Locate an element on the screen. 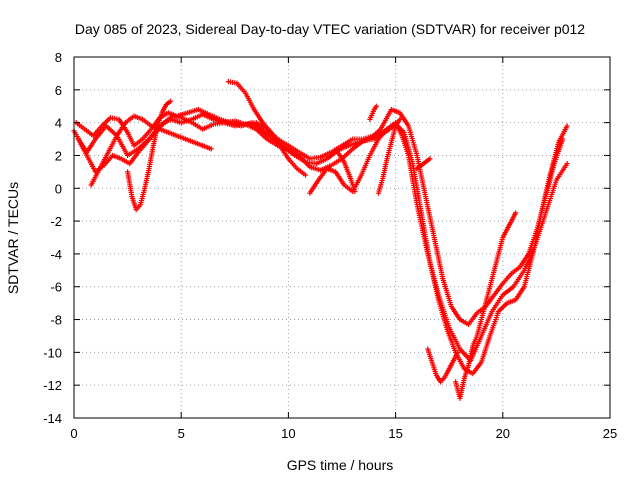 Image resolution: width=640 pixels, height=480 pixels. y-tick-label: -8 is located at coordinates (56, 320).